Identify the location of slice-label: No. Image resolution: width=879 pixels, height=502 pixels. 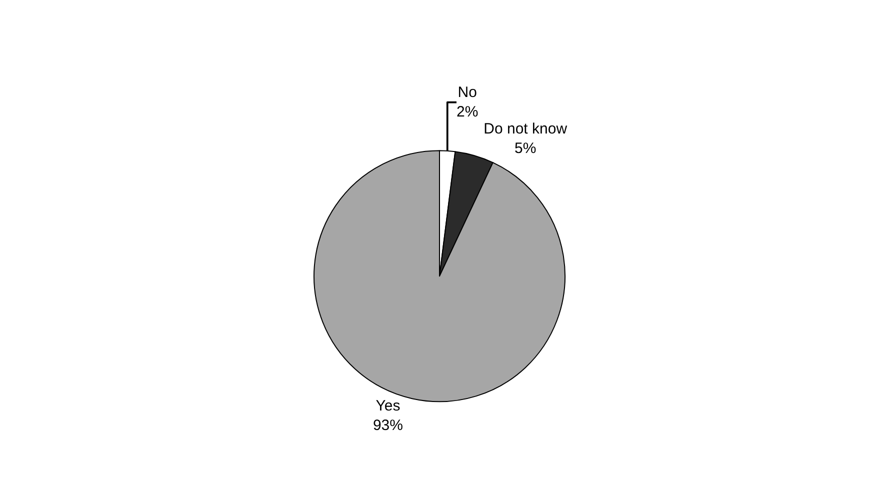
(467, 93).